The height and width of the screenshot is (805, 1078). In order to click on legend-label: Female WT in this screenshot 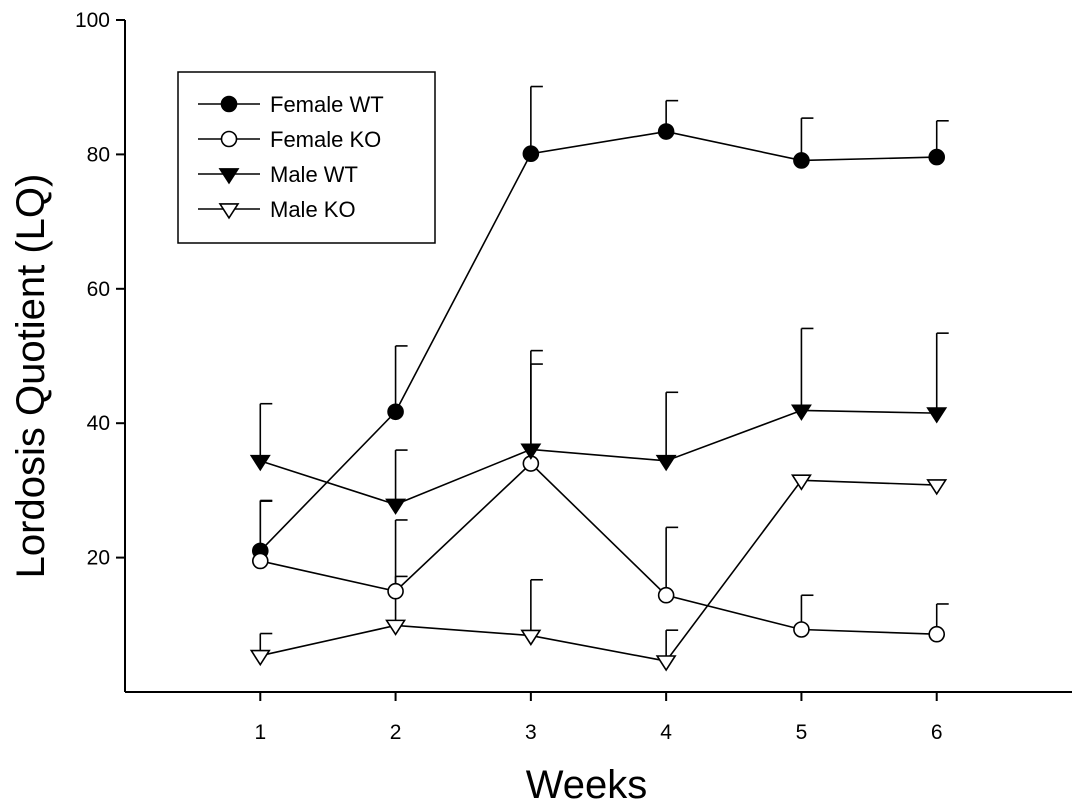, I will do `click(327, 104)`.